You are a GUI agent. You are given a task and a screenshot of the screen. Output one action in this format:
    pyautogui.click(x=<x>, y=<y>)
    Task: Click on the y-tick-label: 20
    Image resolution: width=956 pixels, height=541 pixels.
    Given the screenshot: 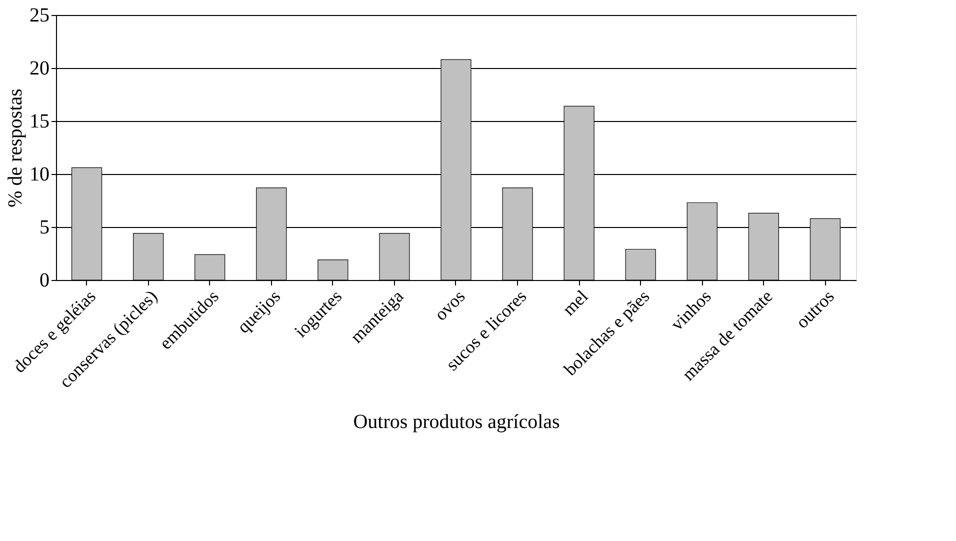 What is the action you would take?
    pyautogui.click(x=40, y=69)
    